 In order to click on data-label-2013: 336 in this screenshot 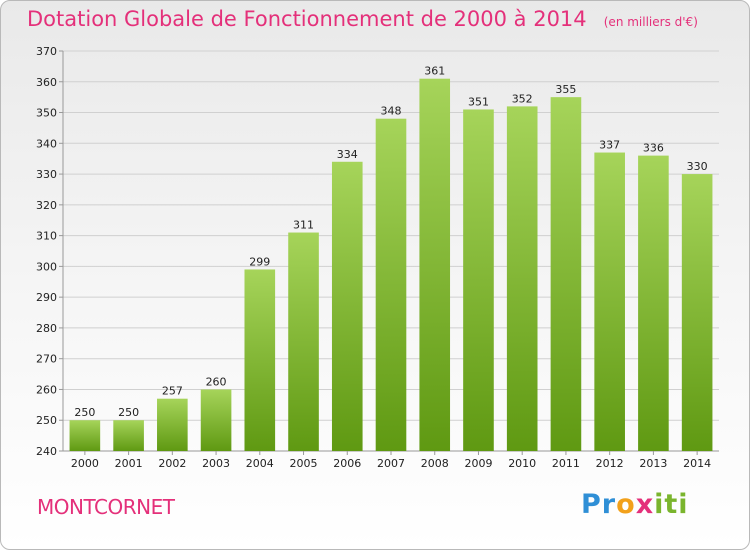, I will do `click(653, 148)`.